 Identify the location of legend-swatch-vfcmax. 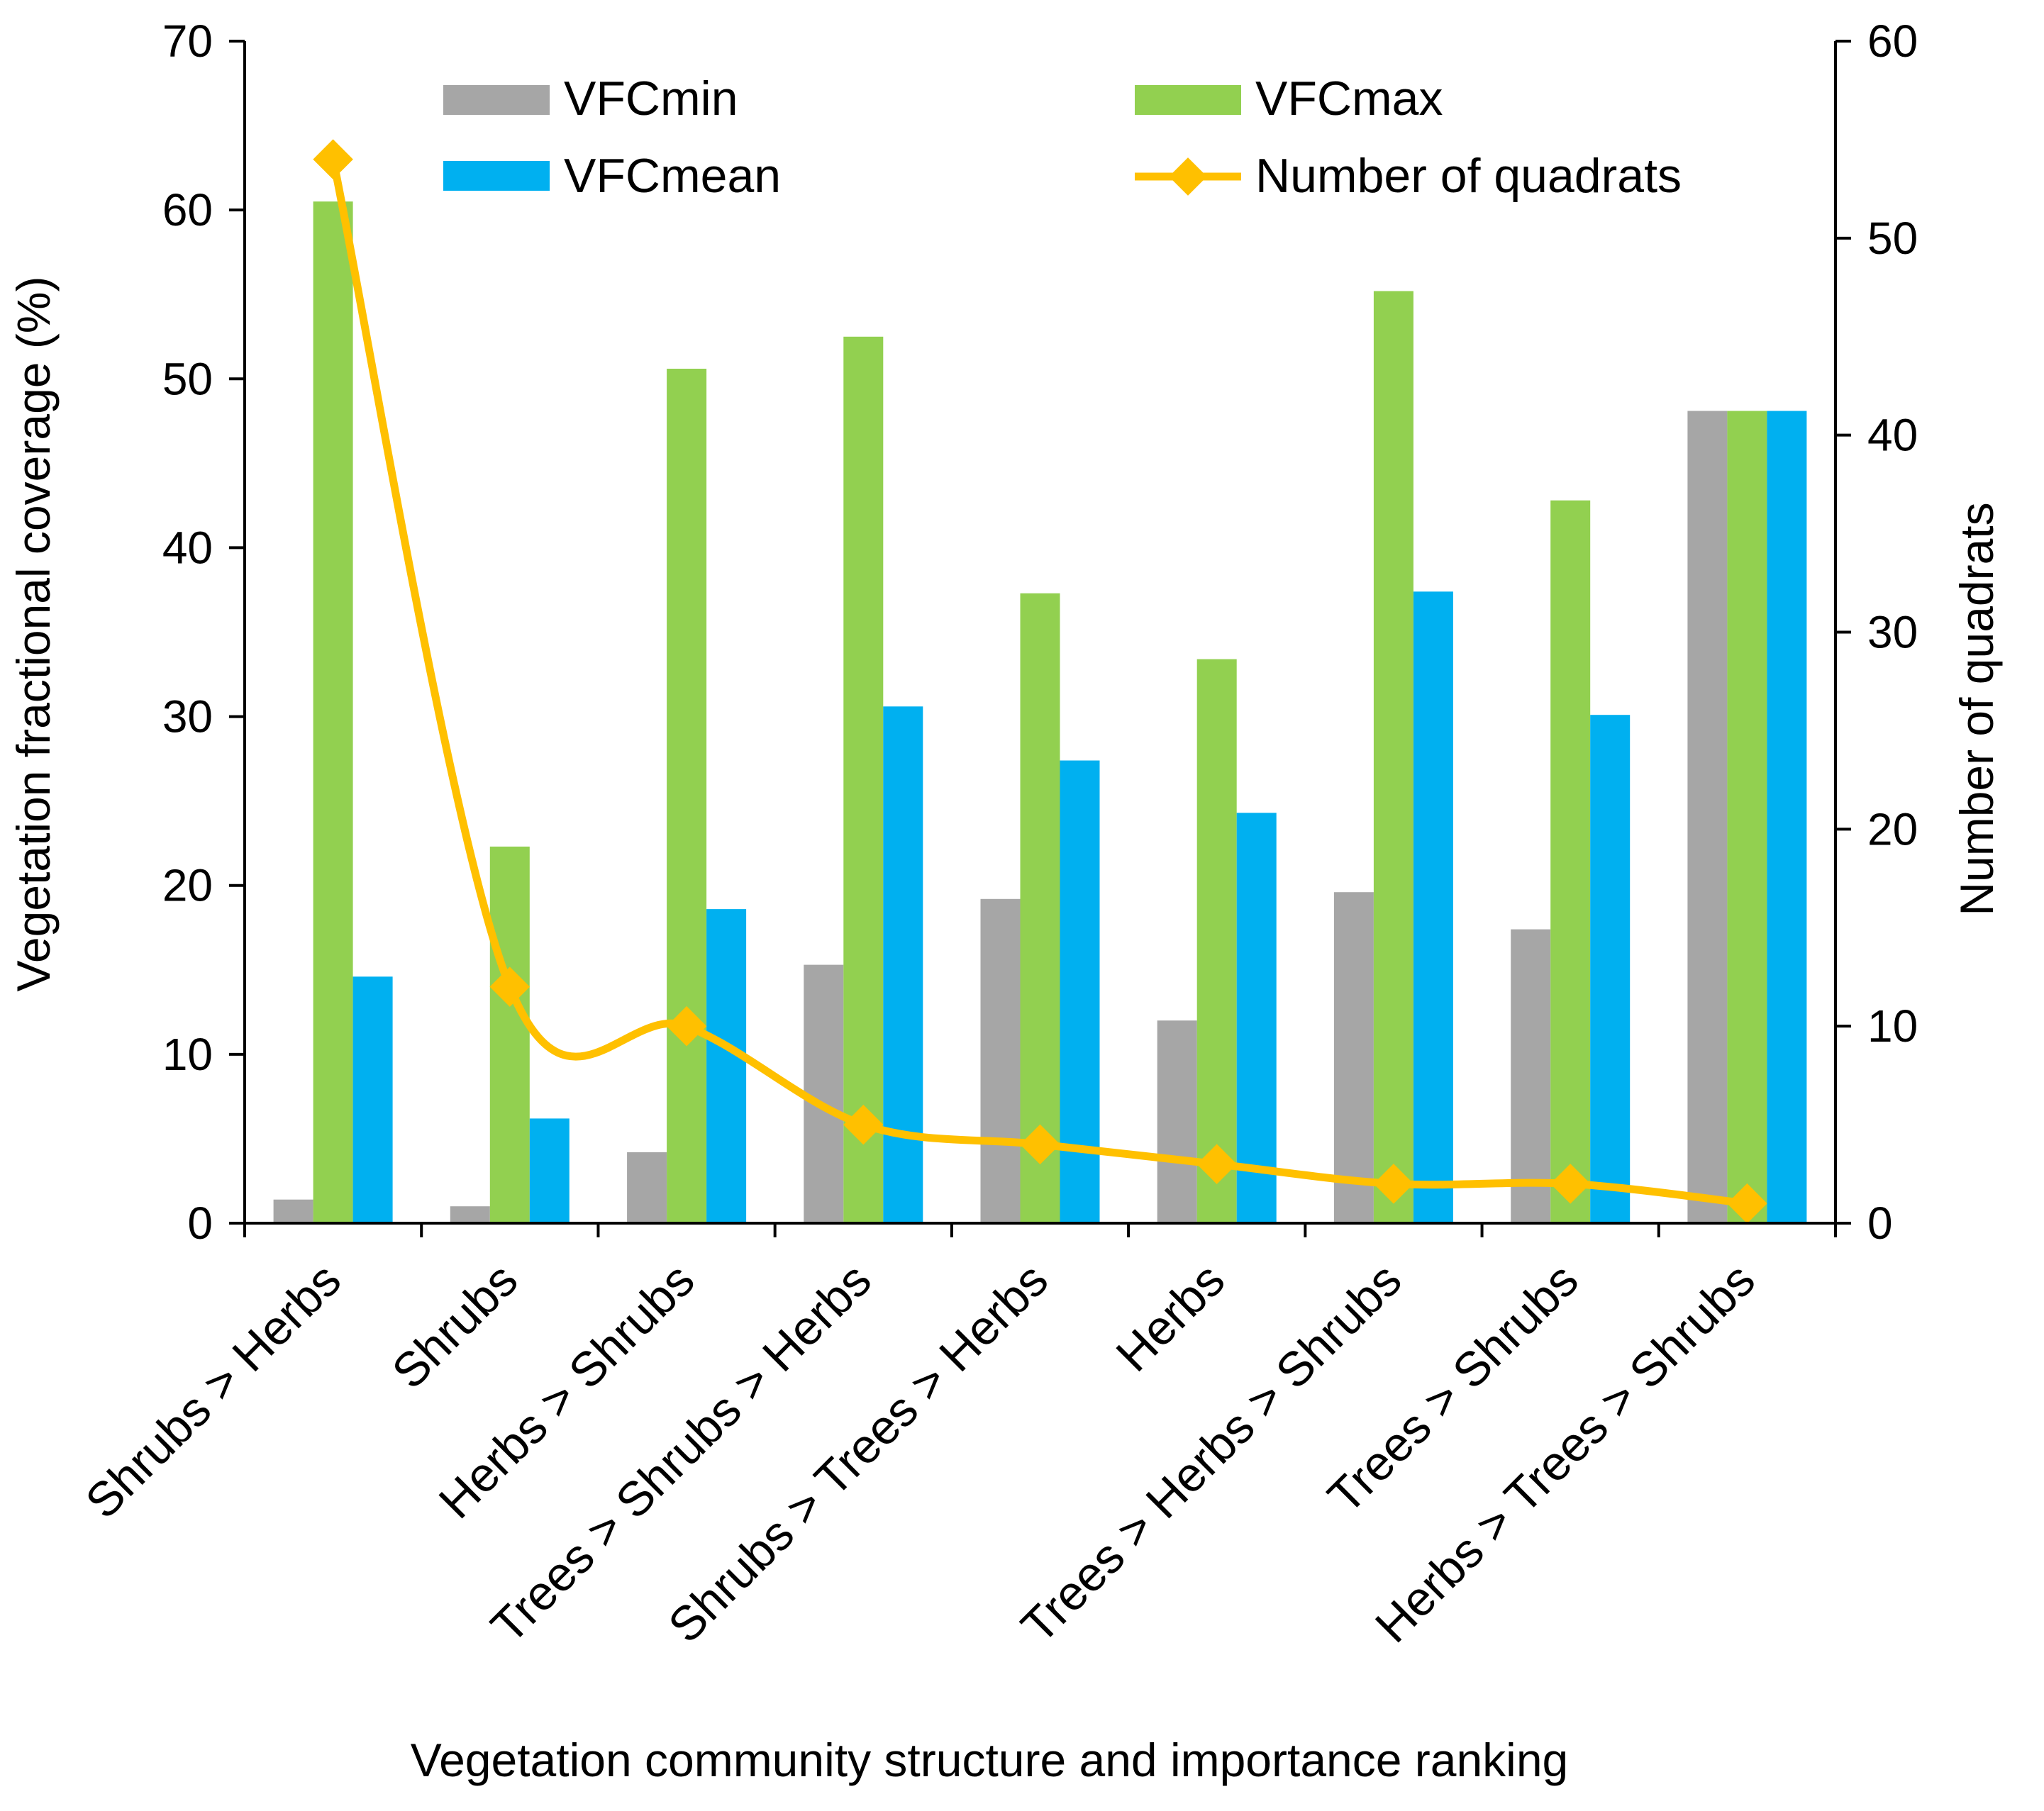
(1188, 100).